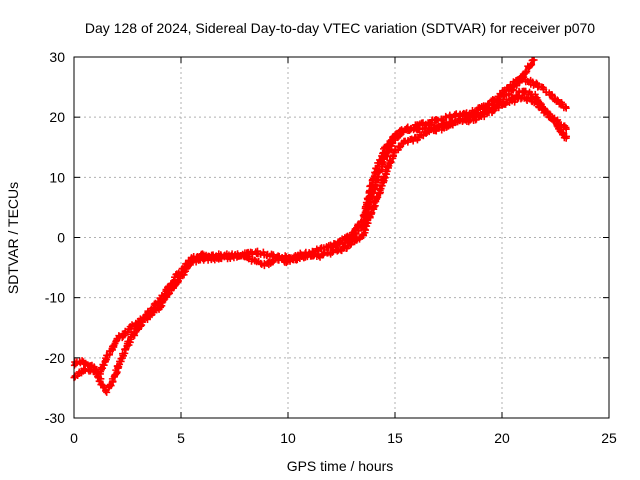 Image resolution: width=640 pixels, height=480 pixels. What do you see at coordinates (181, 438) in the screenshot?
I see `x-tick-label: 5` at bounding box center [181, 438].